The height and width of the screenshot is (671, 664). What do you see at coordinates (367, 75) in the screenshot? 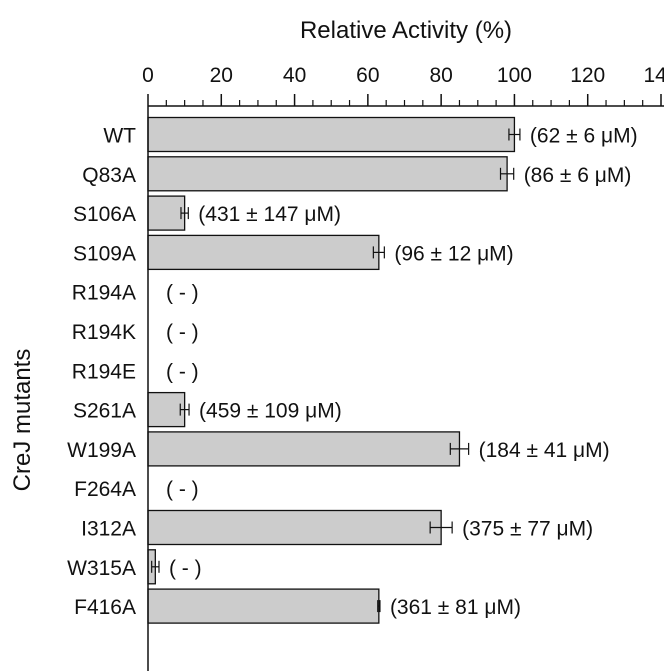
I see `x-tick-label: 60` at bounding box center [367, 75].